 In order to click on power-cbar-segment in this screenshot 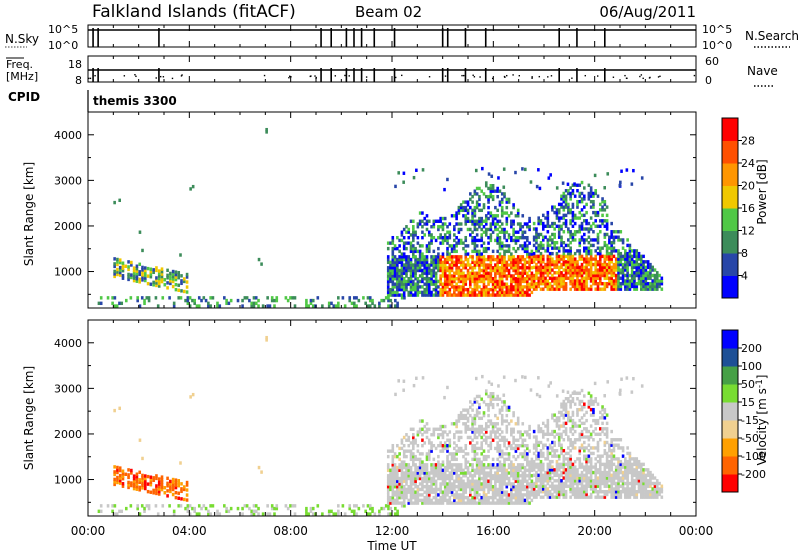, I will do `click(730, 242)`.